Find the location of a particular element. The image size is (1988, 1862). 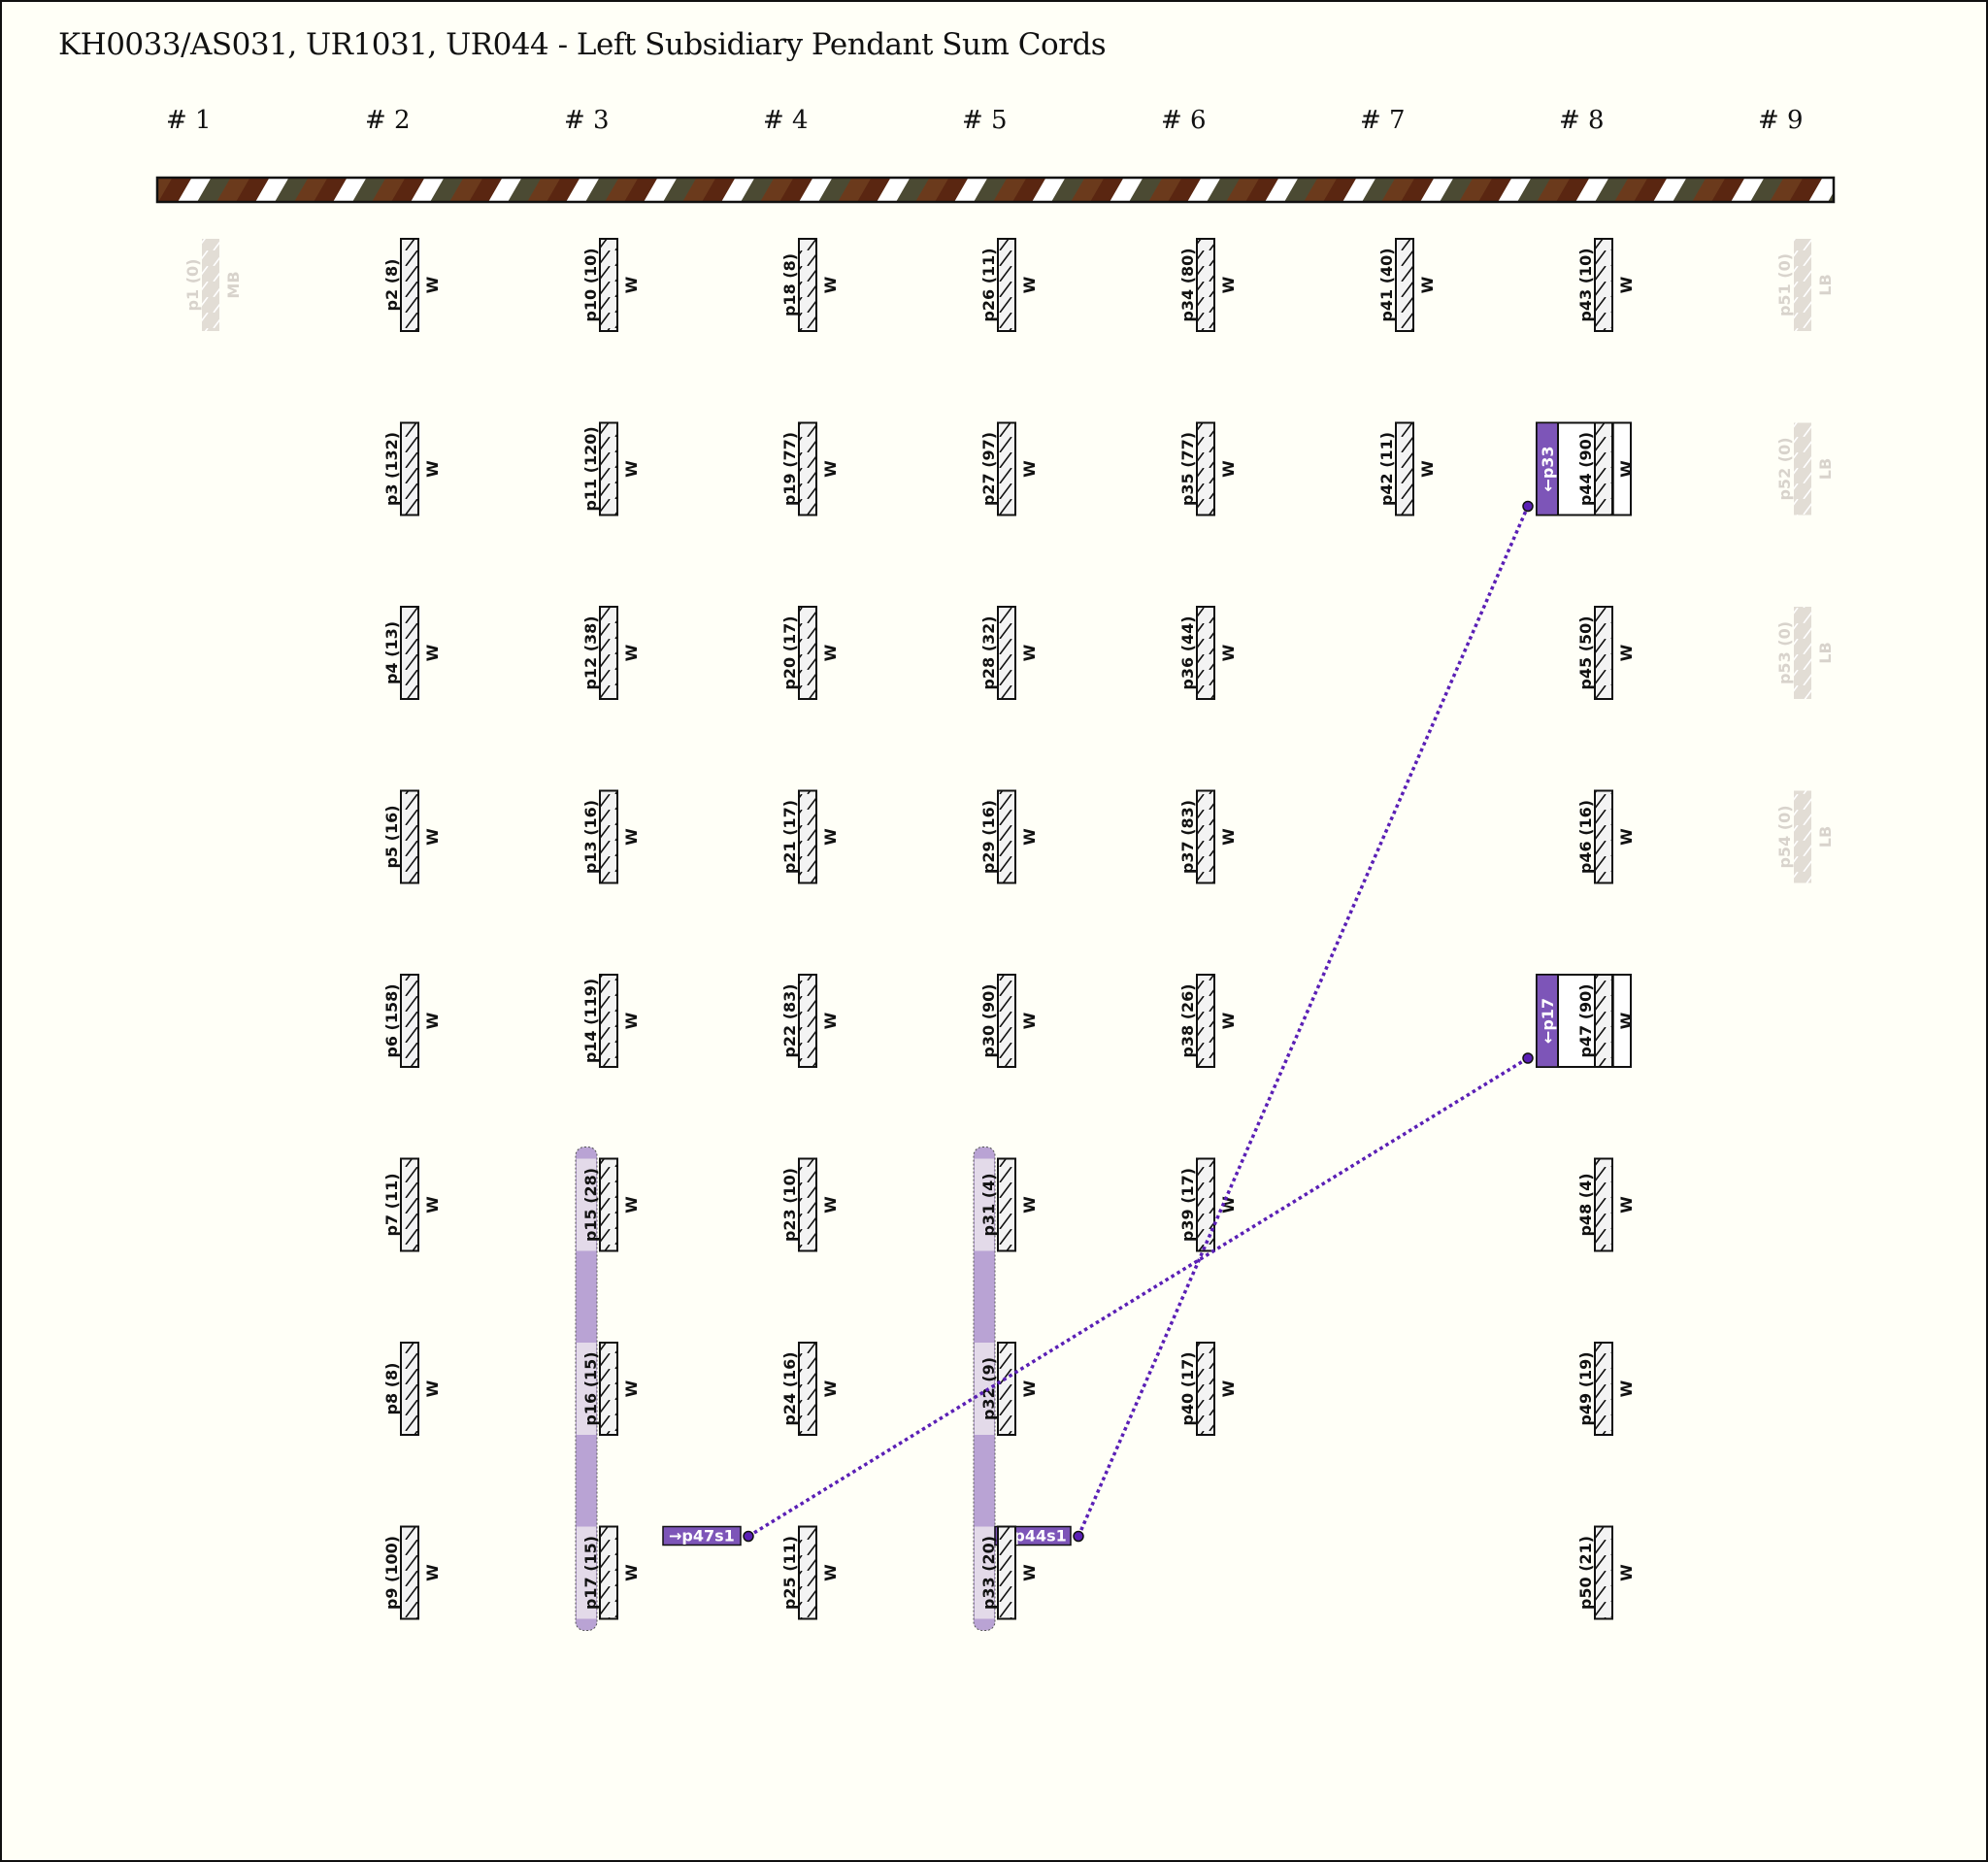

cord-label: p3 (132) is located at coordinates (392, 469).